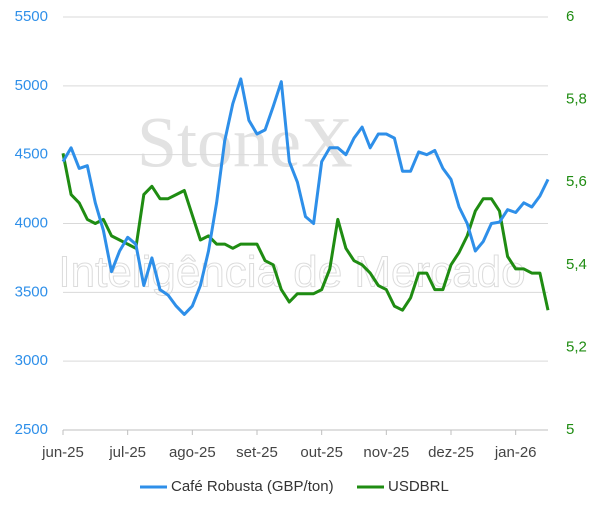 Image resolution: width=598 pixels, height=509 pixels. I want to click on y2-tick-label: 5,6, so click(576, 181).